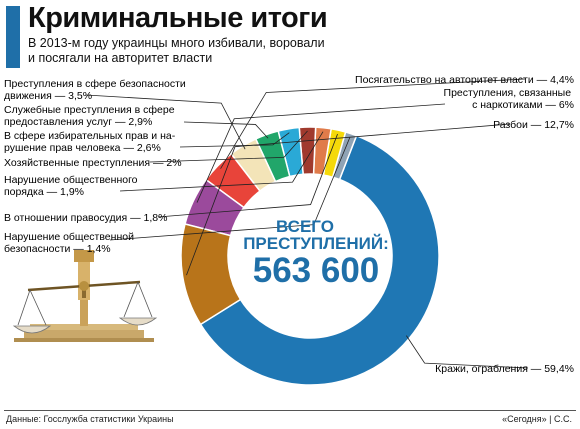  Describe the element at coordinates (90, 419) in the screenshot. I see `footer-source: Данные: Госслужба статистики Украины` at that location.